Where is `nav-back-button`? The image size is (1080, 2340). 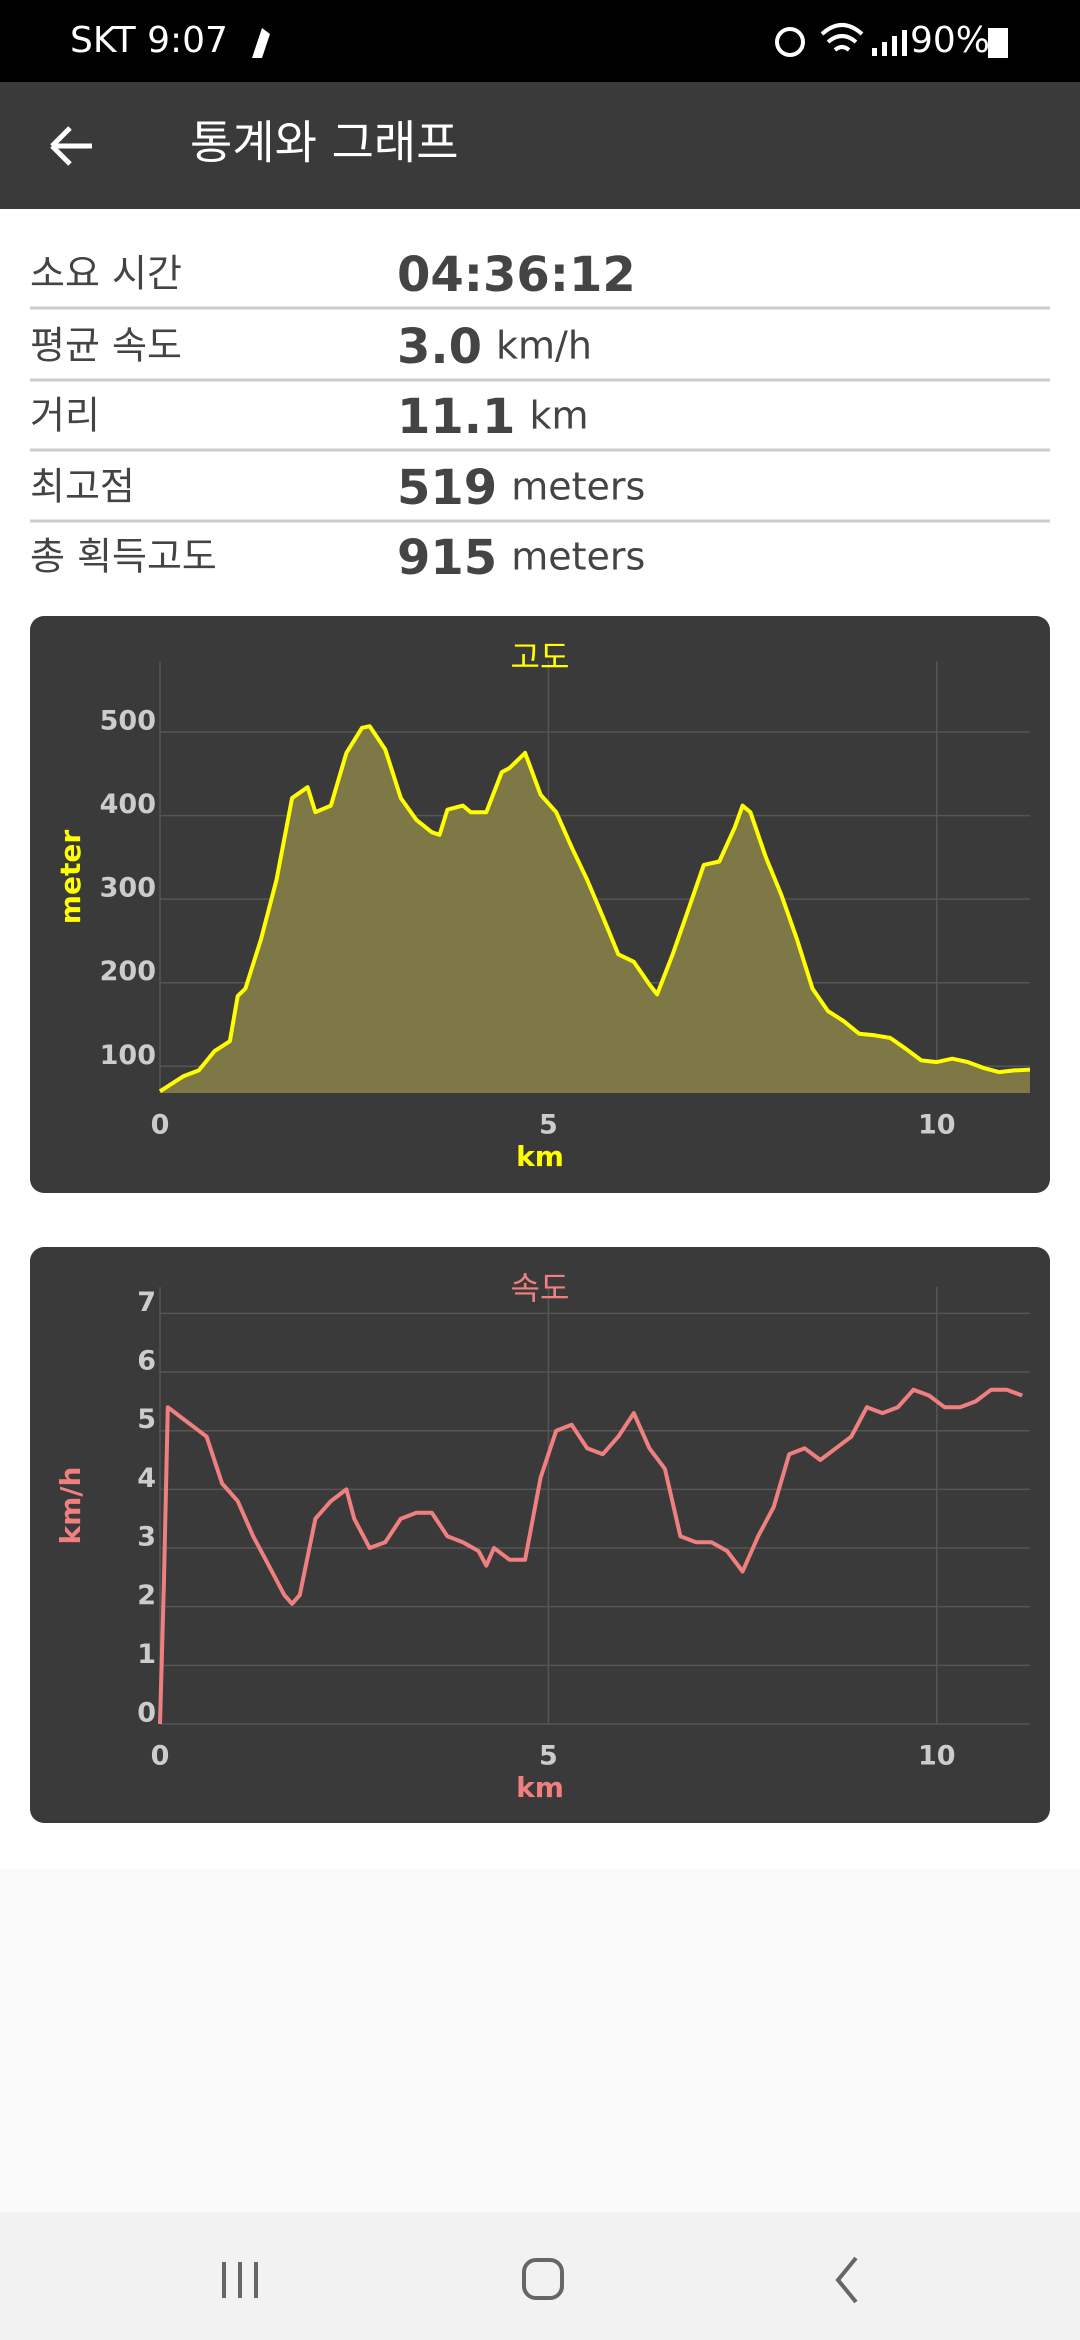
nav-back-button is located at coordinates (846, 2280).